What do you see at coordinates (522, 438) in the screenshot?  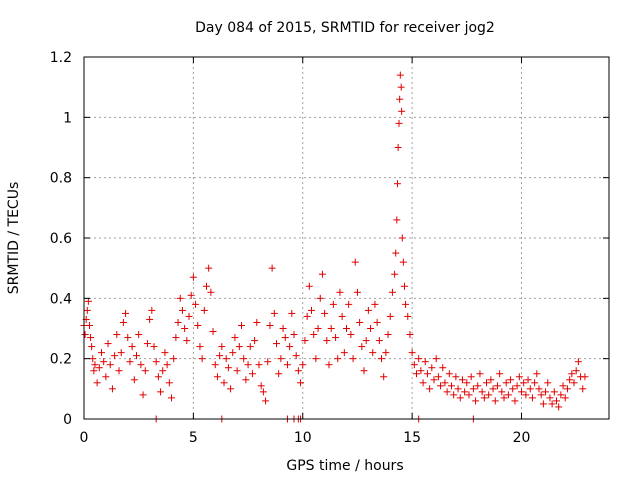 I see `x-tick-label: 20` at bounding box center [522, 438].